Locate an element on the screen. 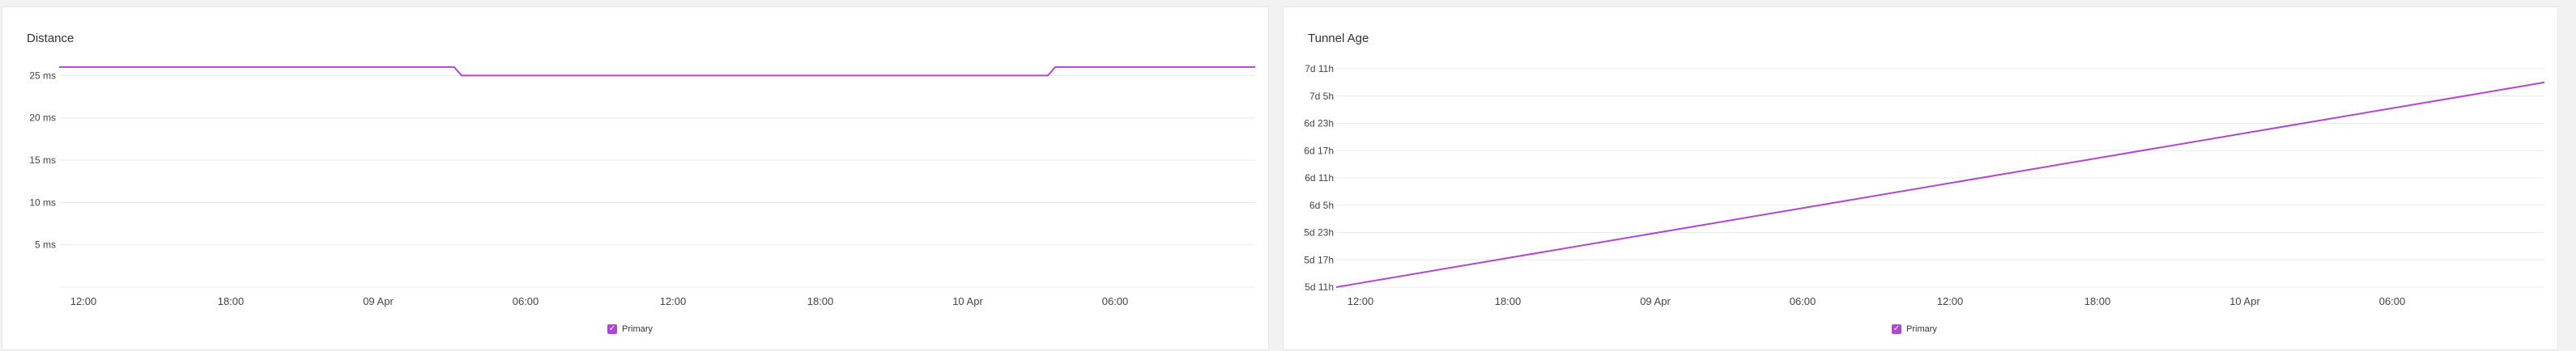 The width and height of the screenshot is (2576, 351). distance-y-tick-label: 5 ms is located at coordinates (45, 245).